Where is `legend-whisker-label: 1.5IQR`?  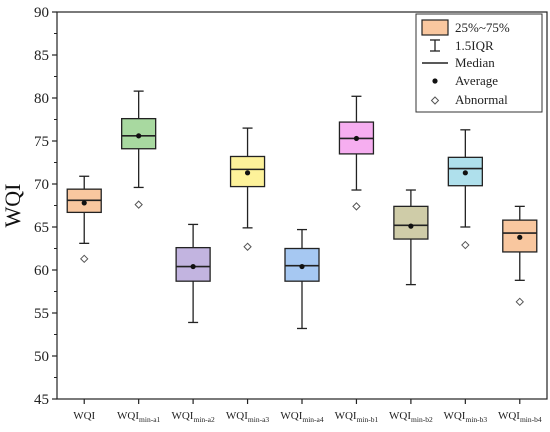
legend-whisker-label: 1.5IQR is located at coordinates (474, 45).